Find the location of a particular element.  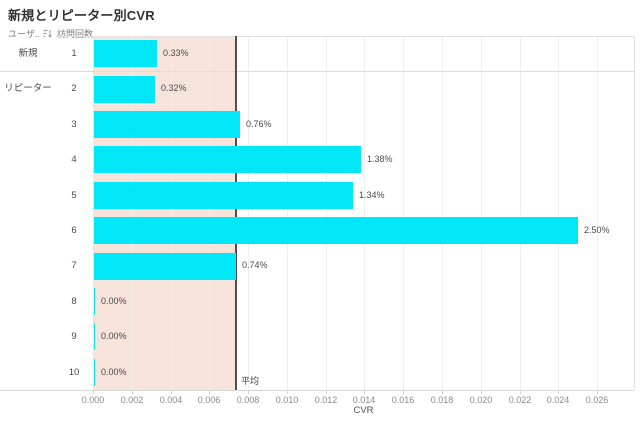

x-tick-label: 0.006 is located at coordinates (209, 400).